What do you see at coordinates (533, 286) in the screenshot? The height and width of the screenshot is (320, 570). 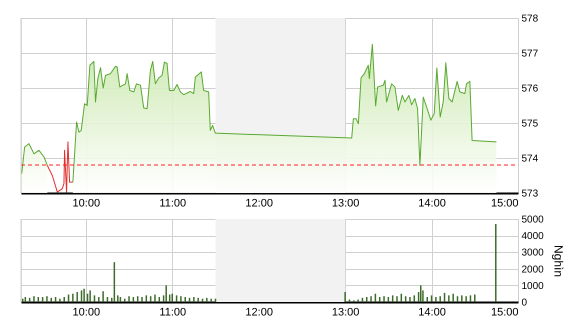 I see `y-tick-label: 1000` at bounding box center [533, 286].